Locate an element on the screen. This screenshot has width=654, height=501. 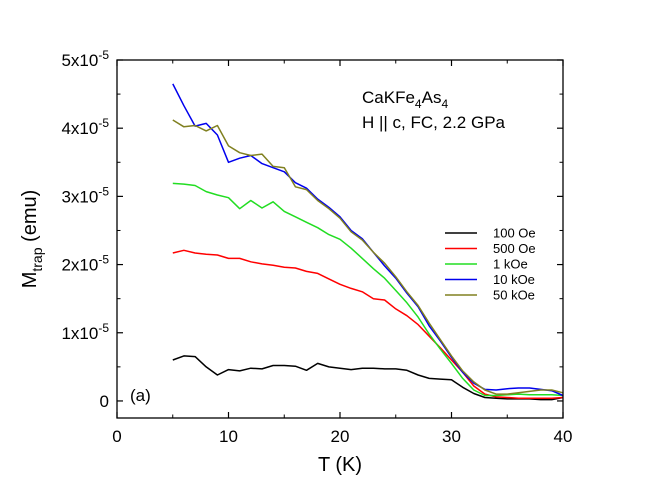
y-tick-label: 1x10⁻⁵ is located at coordinates (85, 332).